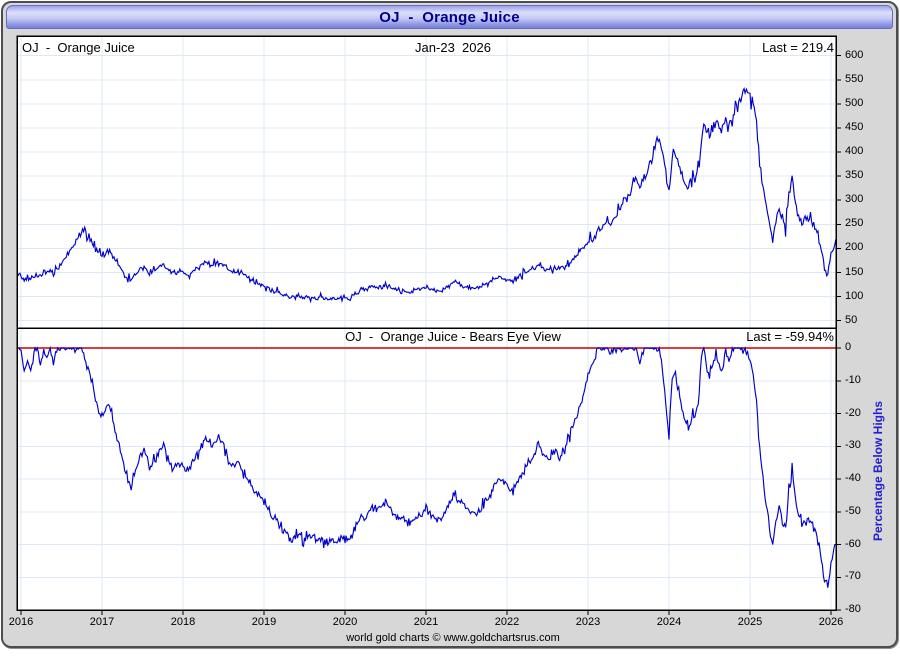 The width and height of the screenshot is (900, 658). I want to click on x-axis-tick-label: 2018, so click(183, 622).